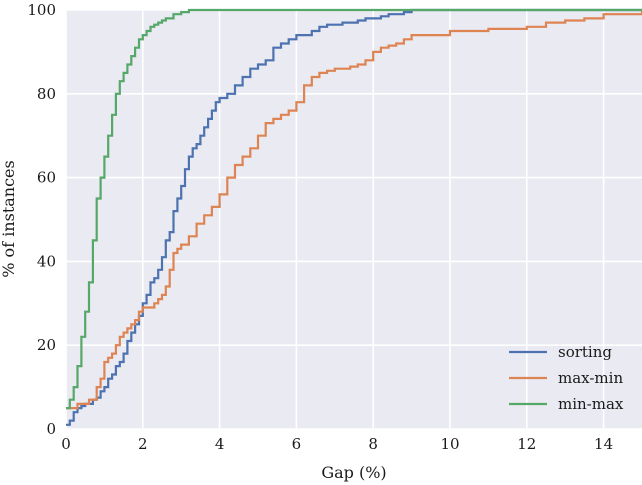  Describe the element at coordinates (603, 444) in the screenshot. I see `x-tick-label: 14` at that location.